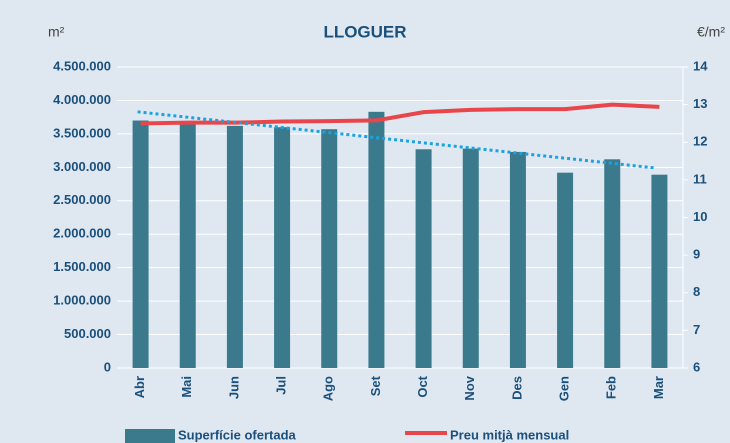 Image resolution: width=730 pixels, height=443 pixels. I want to click on y2-tick-label: 6, so click(696, 366).